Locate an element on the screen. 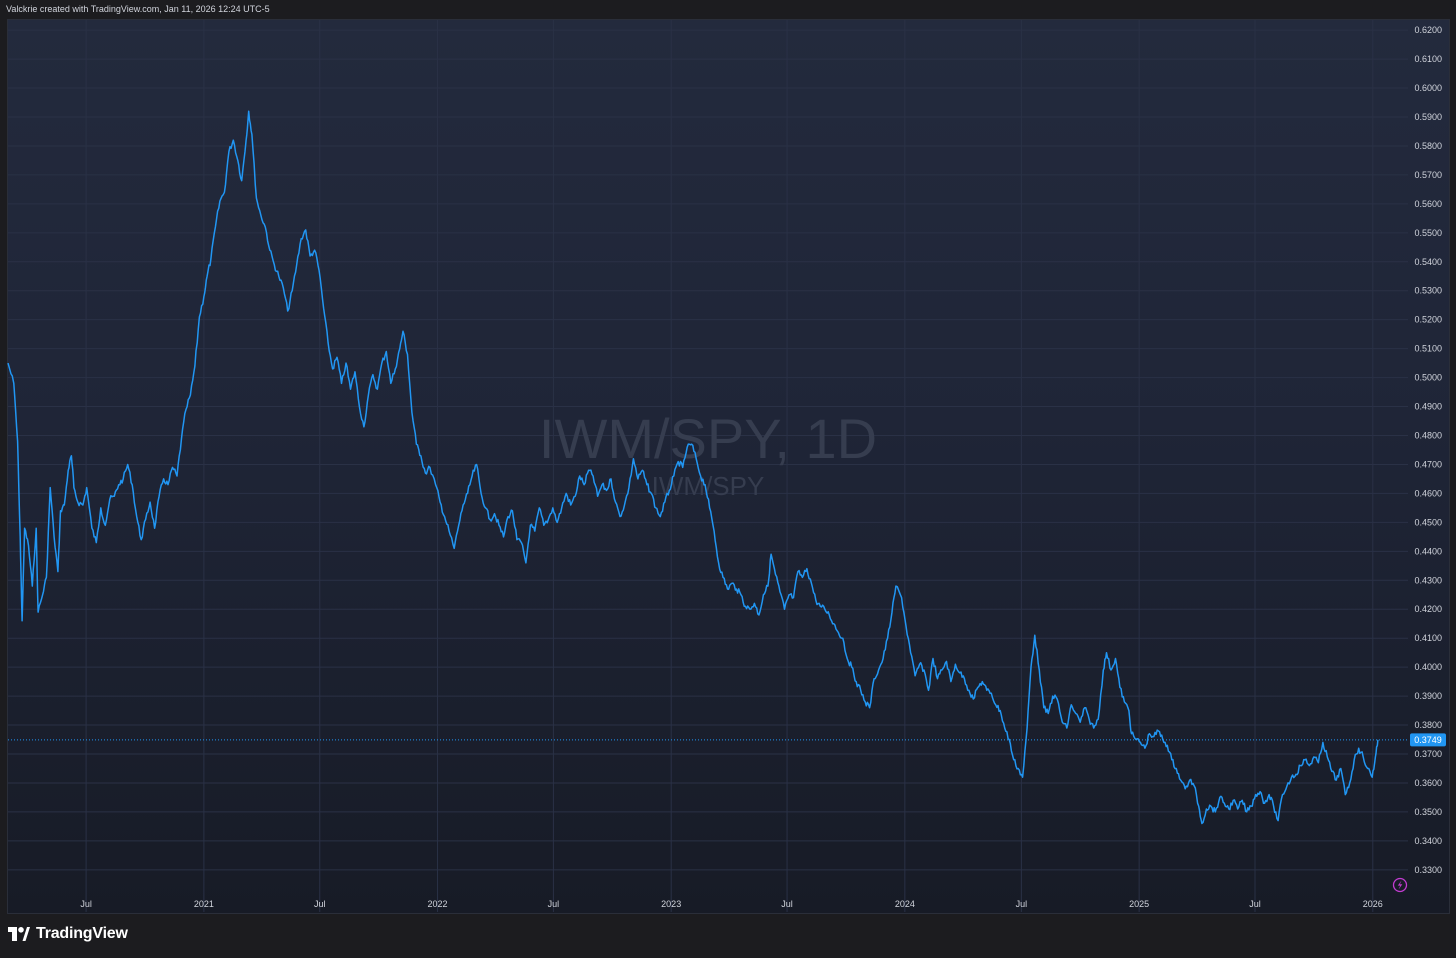  y-tick-label: 0.3300 is located at coordinates (1428, 870).